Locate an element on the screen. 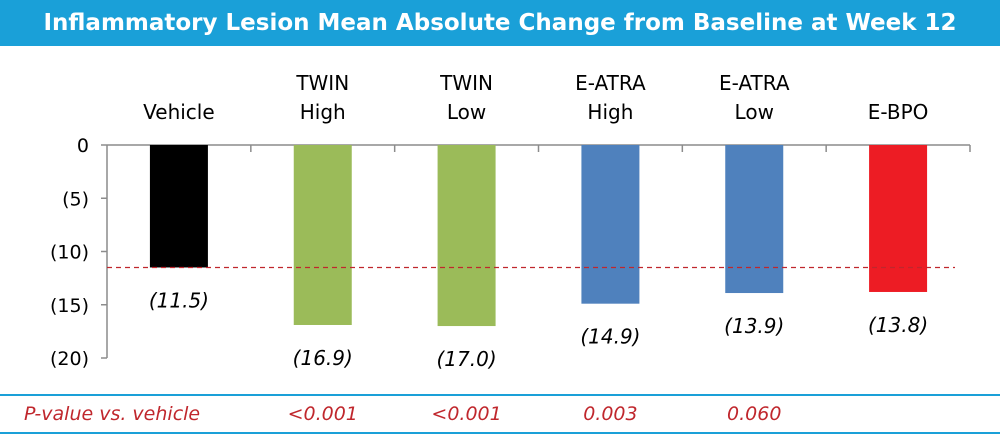  category-label: Vehicle is located at coordinates (179, 112).